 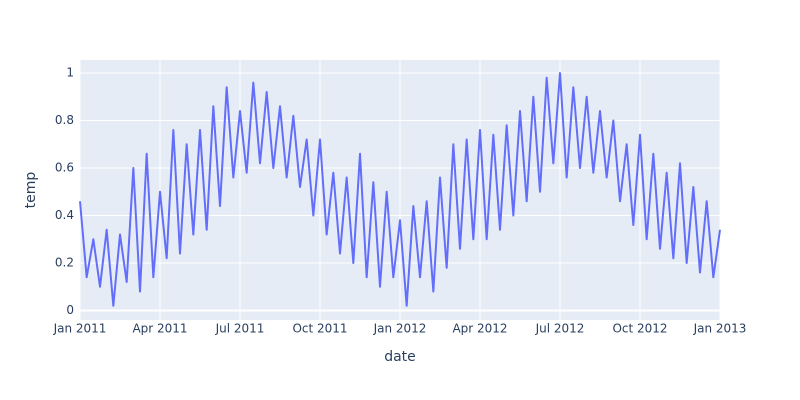 What do you see at coordinates (80, 329) in the screenshot?
I see `x-tick-label: Jan 2011` at bounding box center [80, 329].